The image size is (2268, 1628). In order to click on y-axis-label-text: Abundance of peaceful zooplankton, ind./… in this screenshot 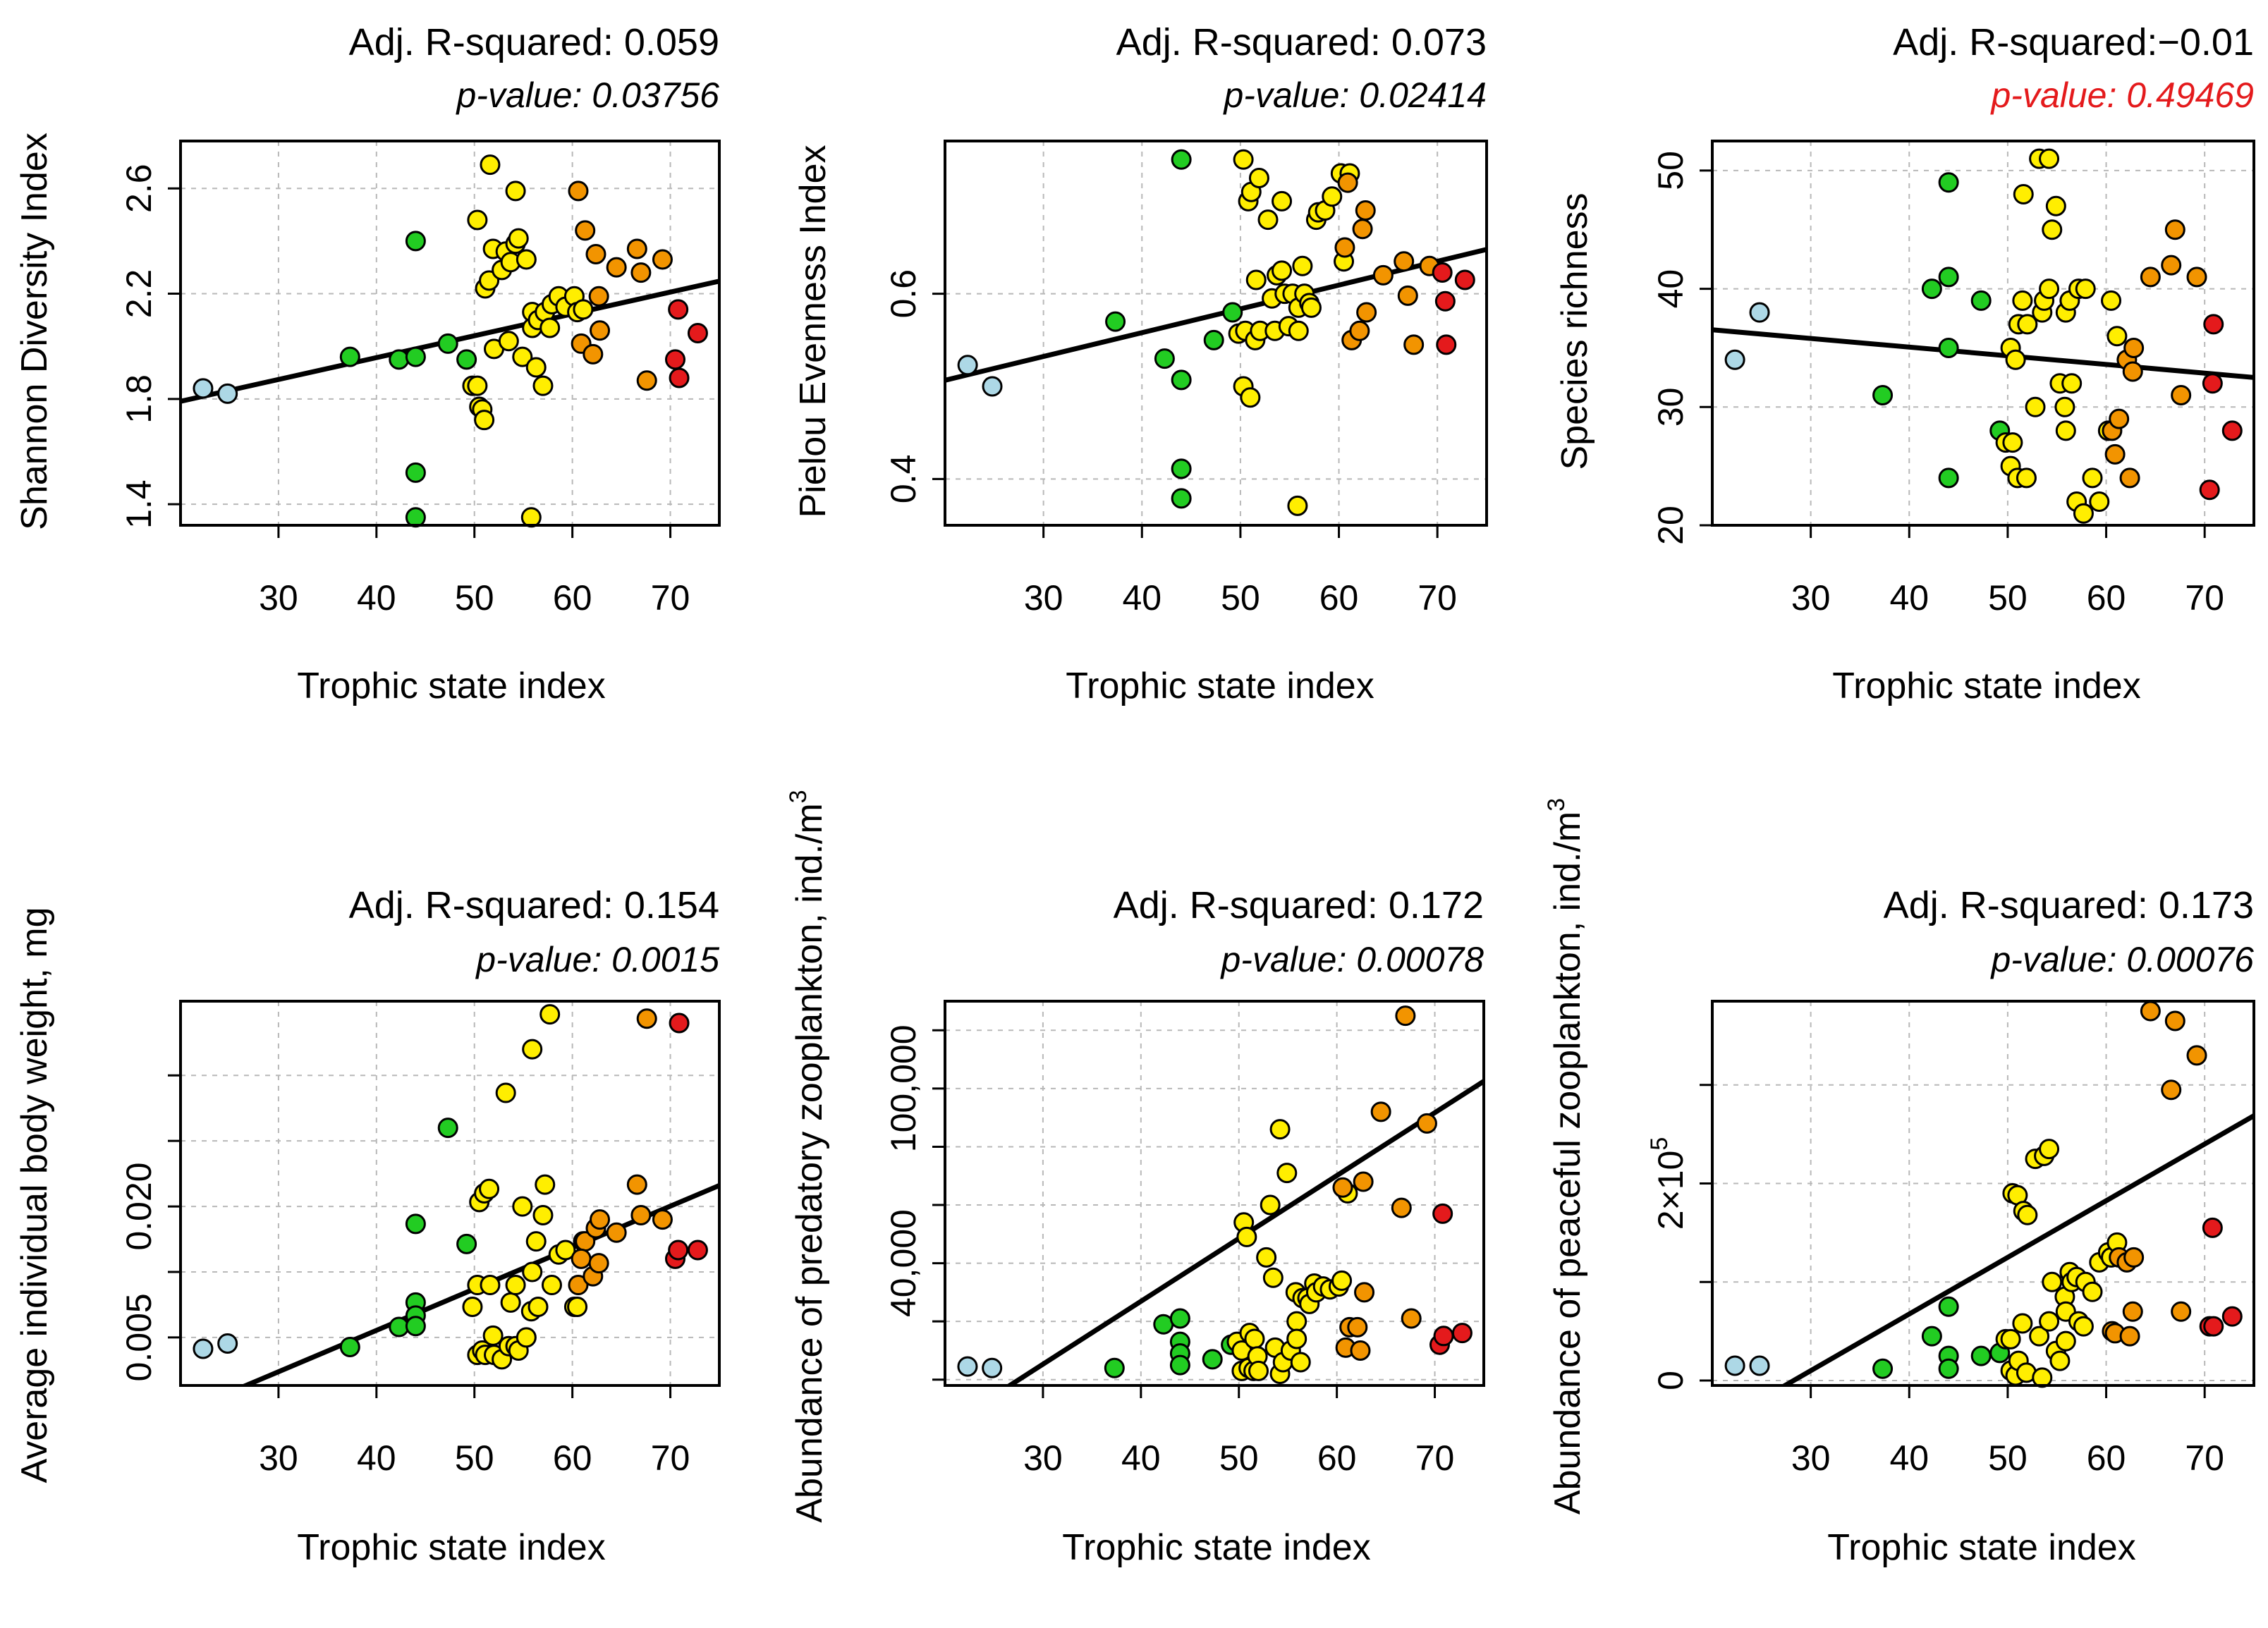, I will do `click(1567, 1163)`.